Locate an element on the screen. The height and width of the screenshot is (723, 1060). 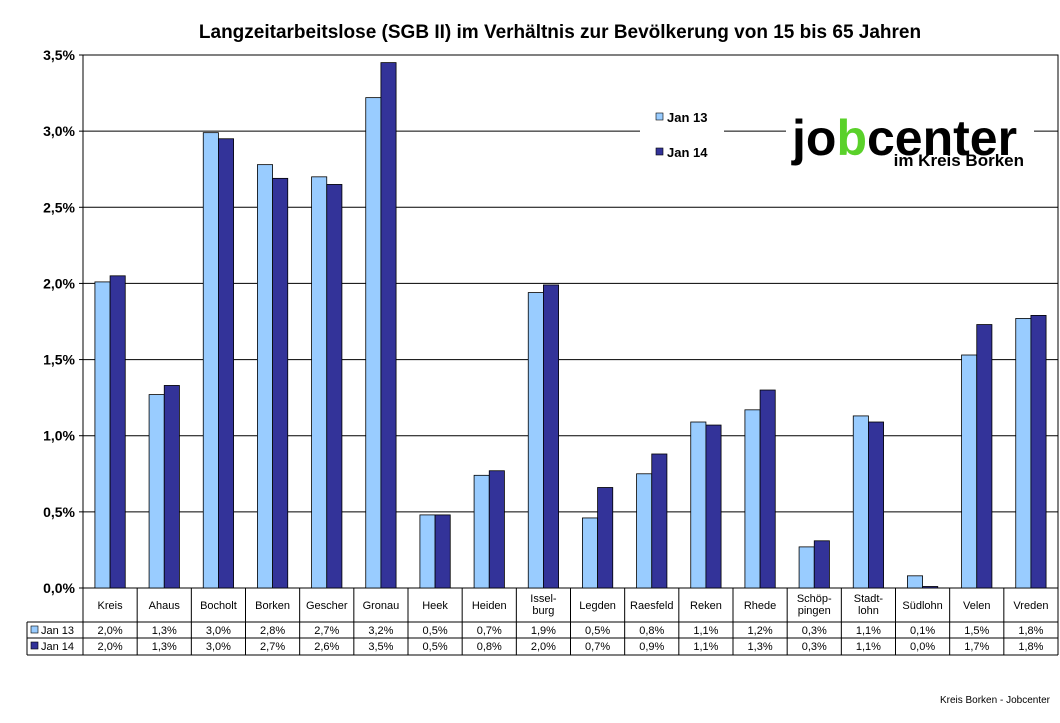
table-cell: 0,9% is located at coordinates (651, 647).